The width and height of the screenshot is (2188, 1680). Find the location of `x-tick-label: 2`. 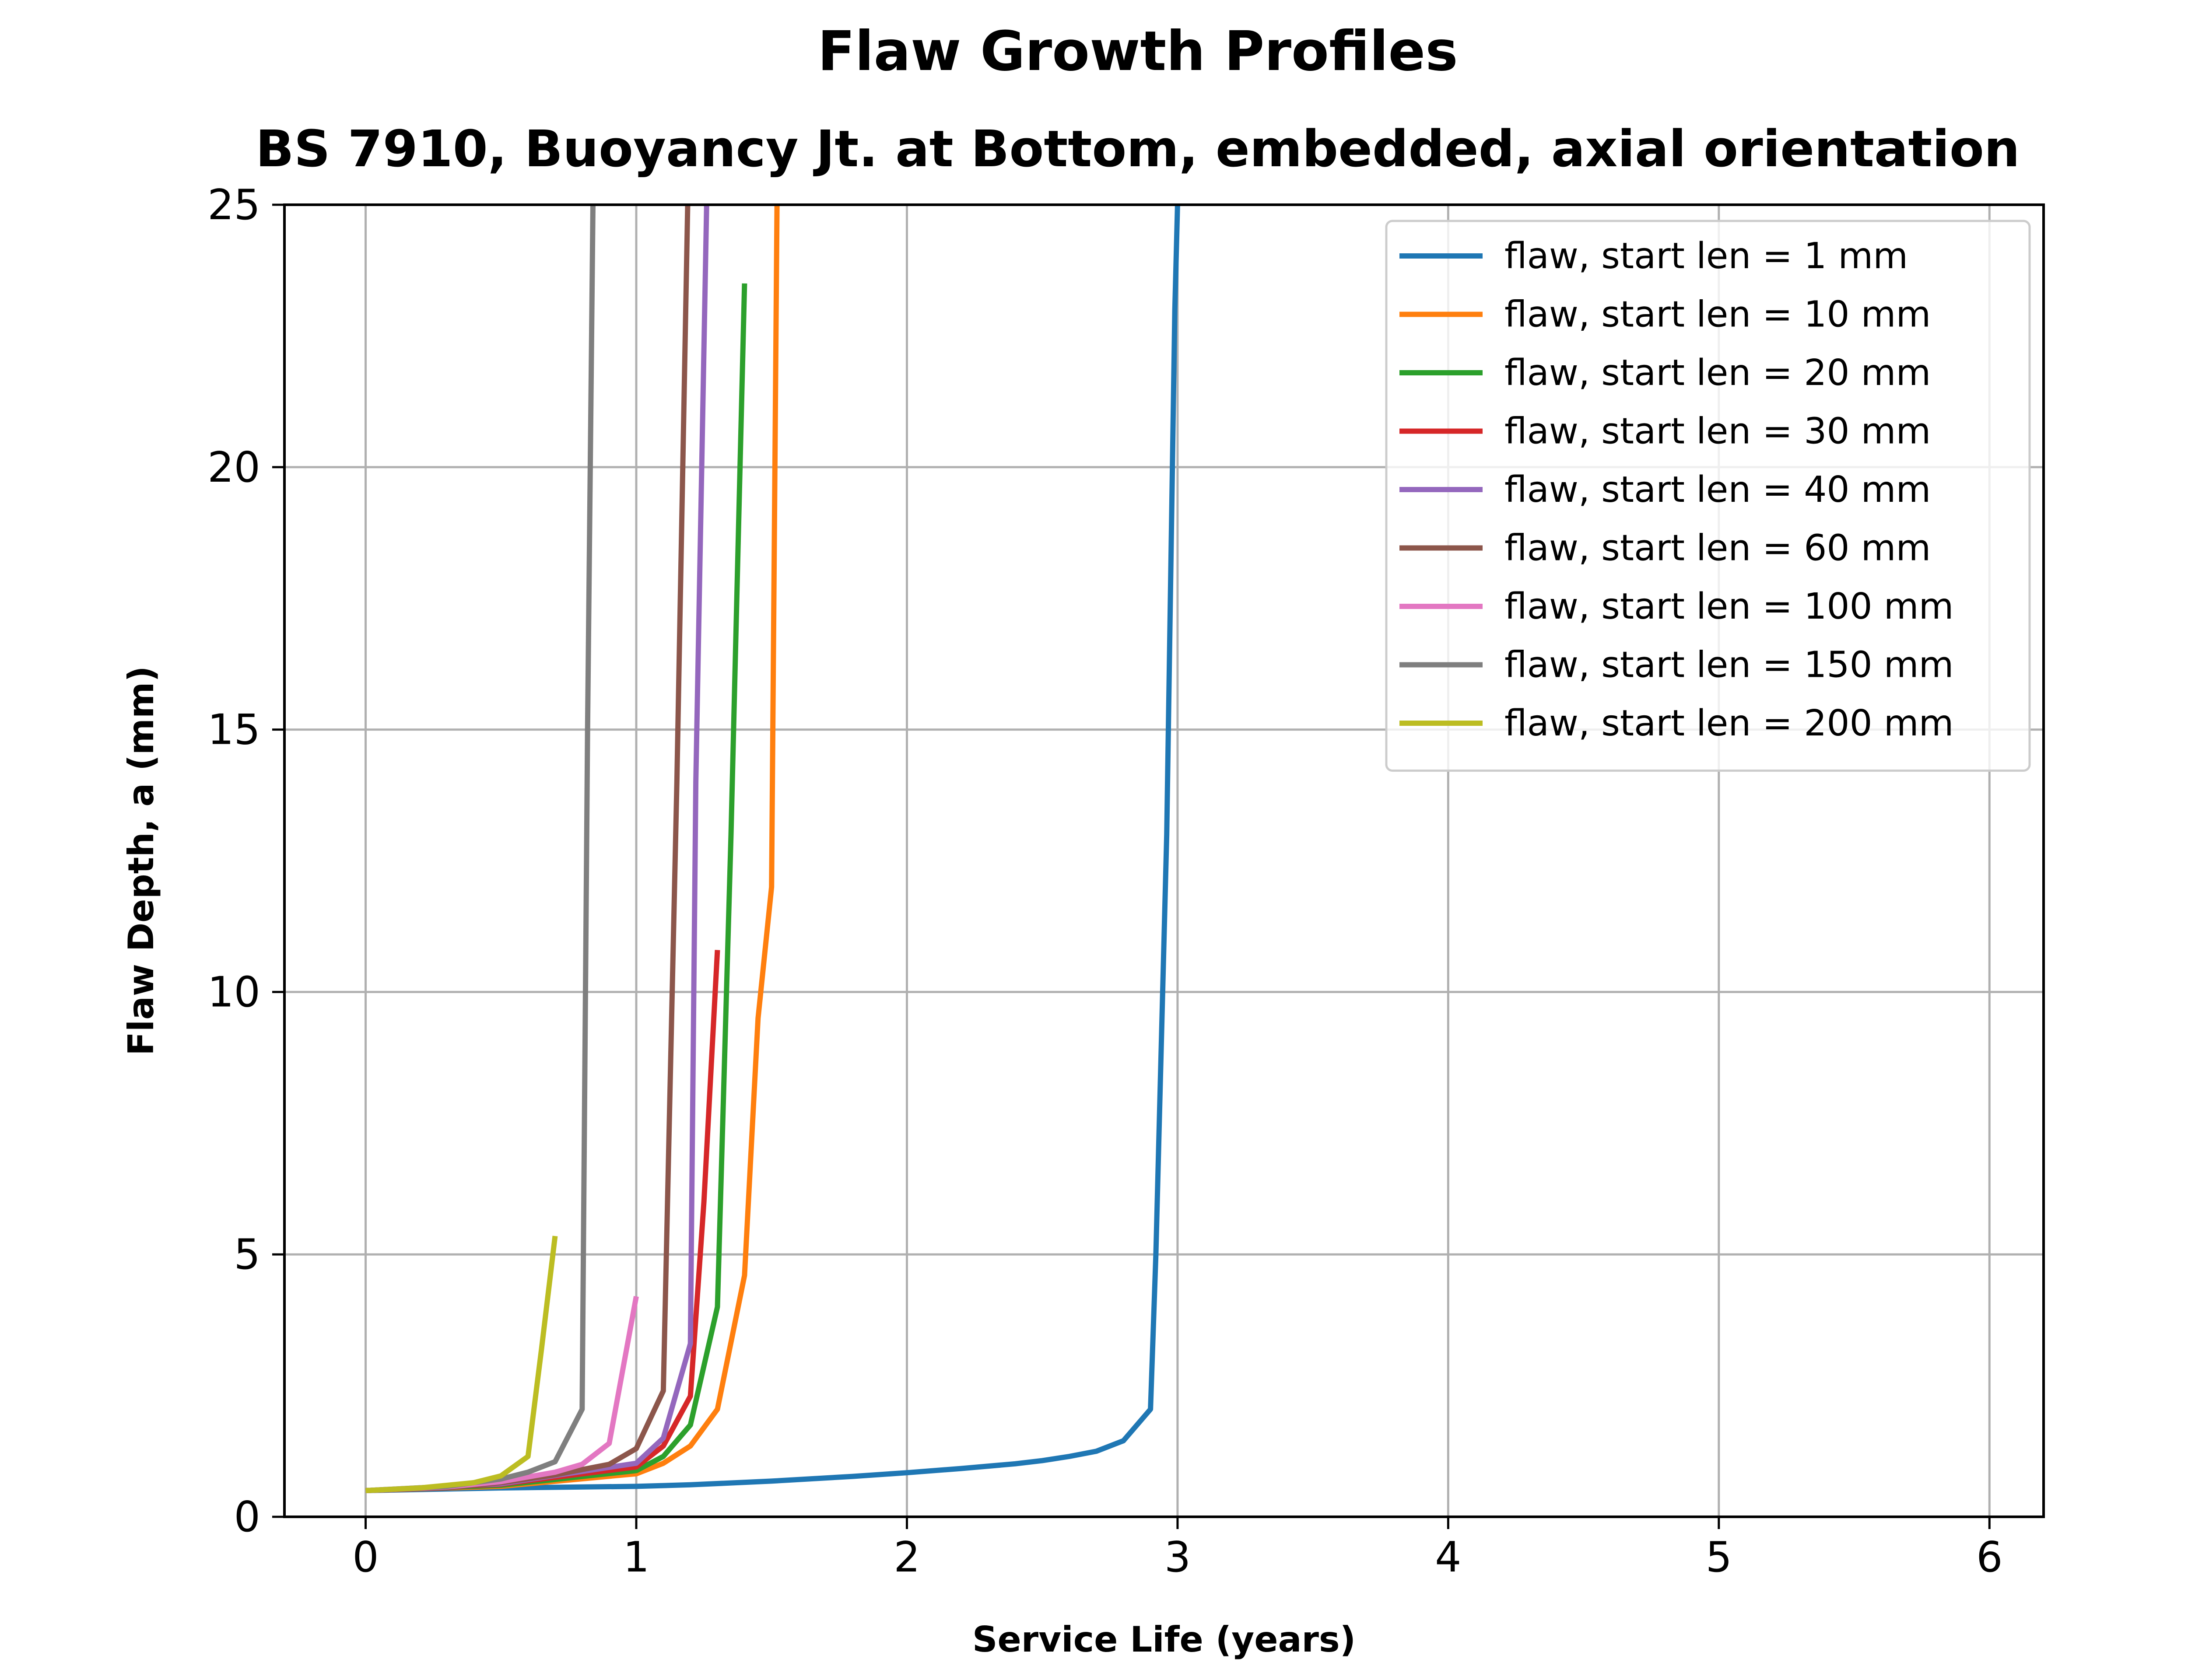

x-tick-label: 2 is located at coordinates (907, 1557).